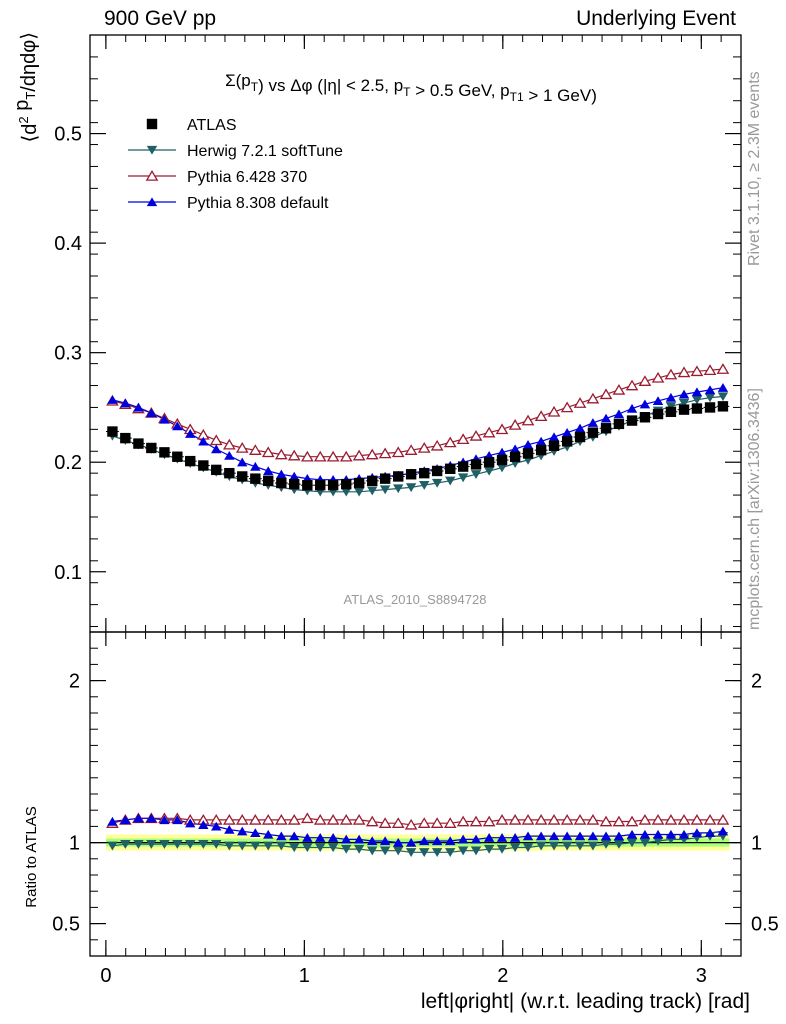 Image resolution: width=786 pixels, height=1024 pixels. Describe the element at coordinates (23, 119) in the screenshot. I see `y-label-segment: 2` at that location.